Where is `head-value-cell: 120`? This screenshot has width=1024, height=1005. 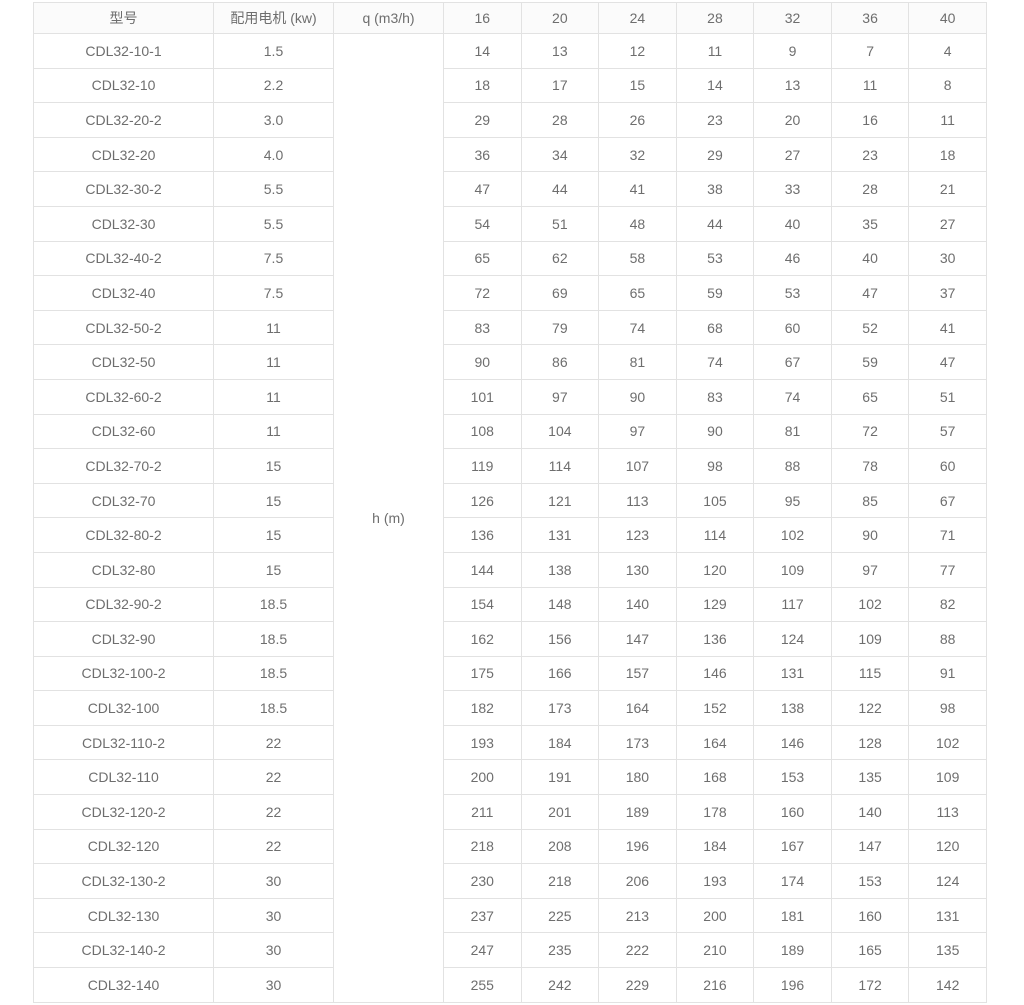
head-value-cell: 120 is located at coordinates (715, 569).